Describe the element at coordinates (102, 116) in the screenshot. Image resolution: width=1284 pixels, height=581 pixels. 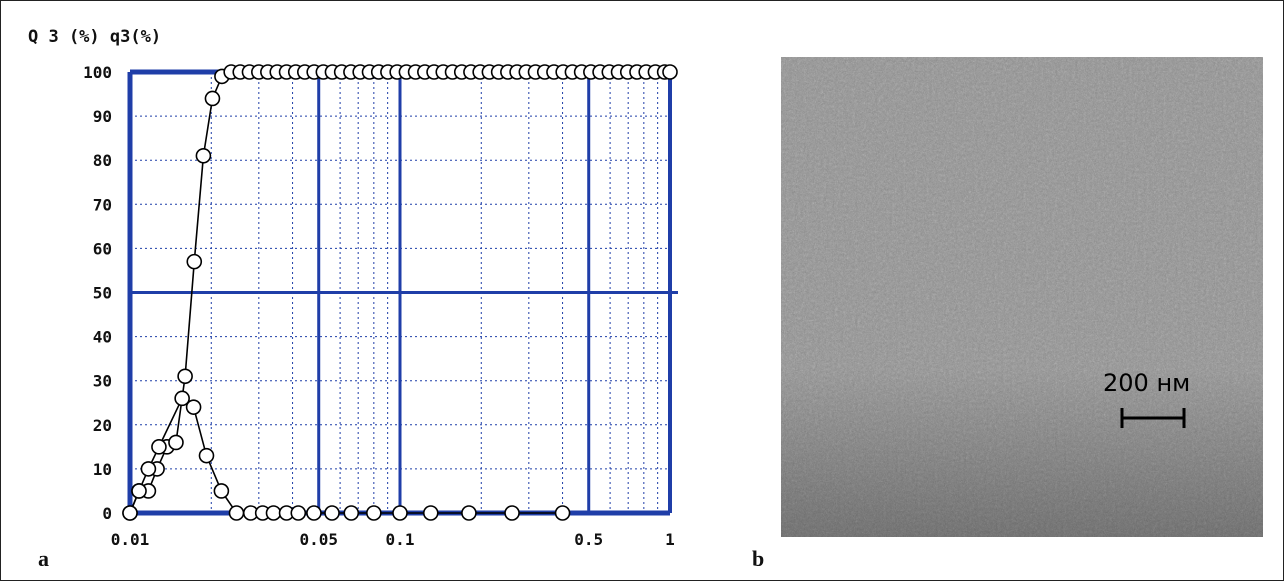
I see `y-tick-label: 90` at that location.